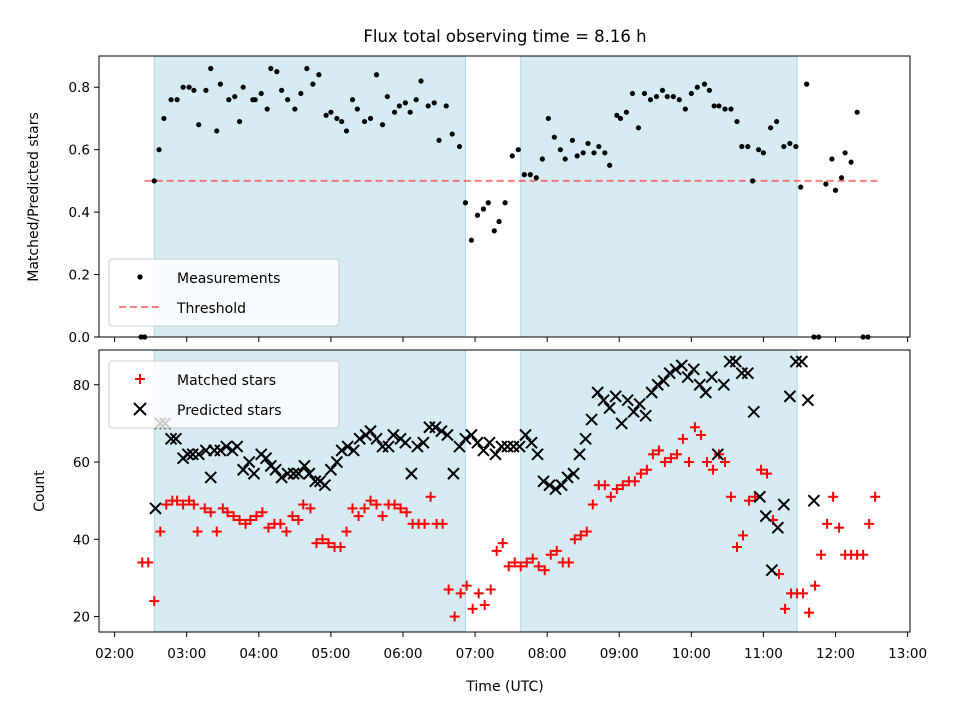 The width and height of the screenshot is (960, 720). I want to click on bottom-y-axis: 20 40 60 80, so click(86, 502).